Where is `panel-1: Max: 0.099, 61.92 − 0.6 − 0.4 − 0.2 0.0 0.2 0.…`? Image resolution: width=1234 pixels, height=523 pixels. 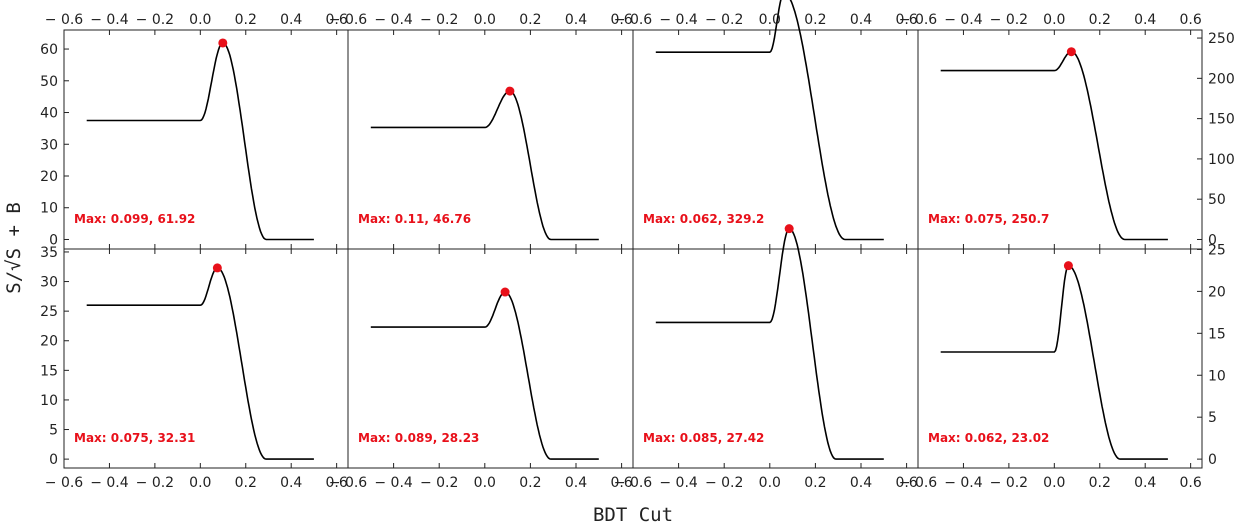
panel-1: Max: 0.099, 61.92 − 0.6 − 0.4 − 0.2 0.0 0.2 0.… is located at coordinates (194, 131).